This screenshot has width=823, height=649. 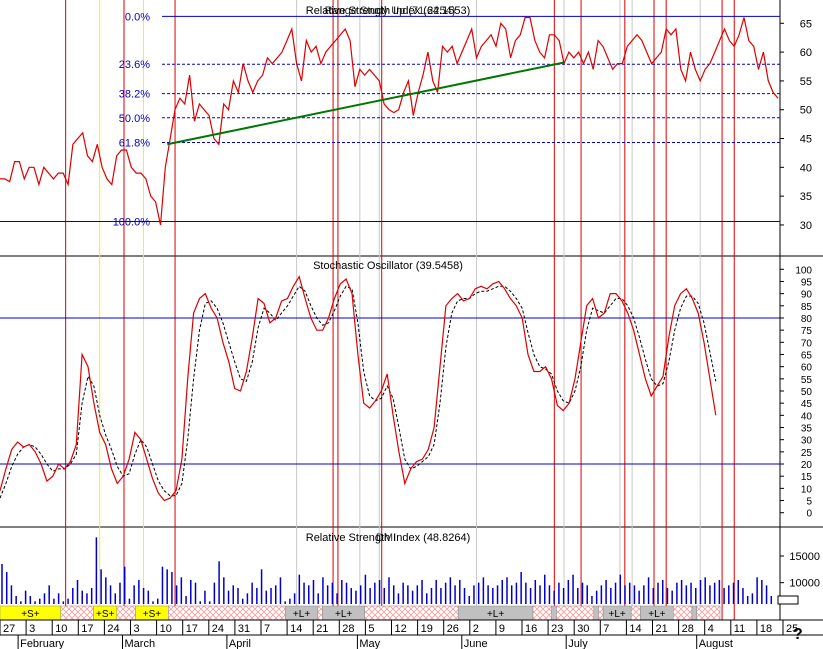 What do you see at coordinates (798, 634) in the screenshot?
I see `help-icon: ?` at bounding box center [798, 634].